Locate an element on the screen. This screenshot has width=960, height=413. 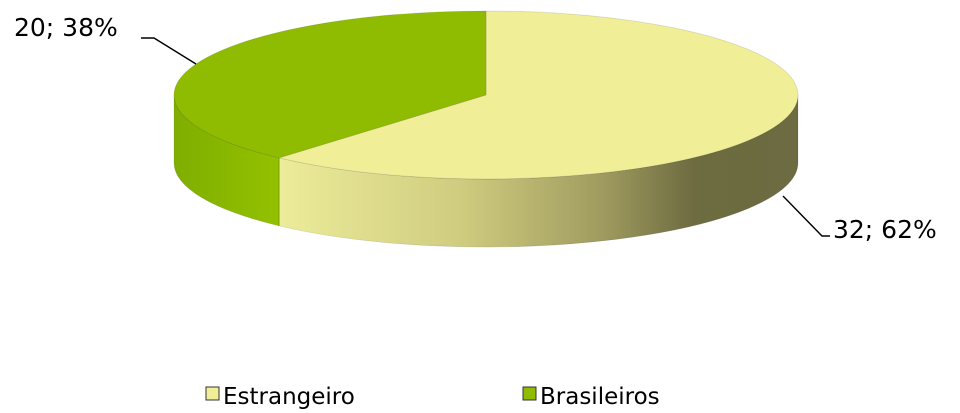
leader-line-brasileiros is located at coordinates (169, 51).